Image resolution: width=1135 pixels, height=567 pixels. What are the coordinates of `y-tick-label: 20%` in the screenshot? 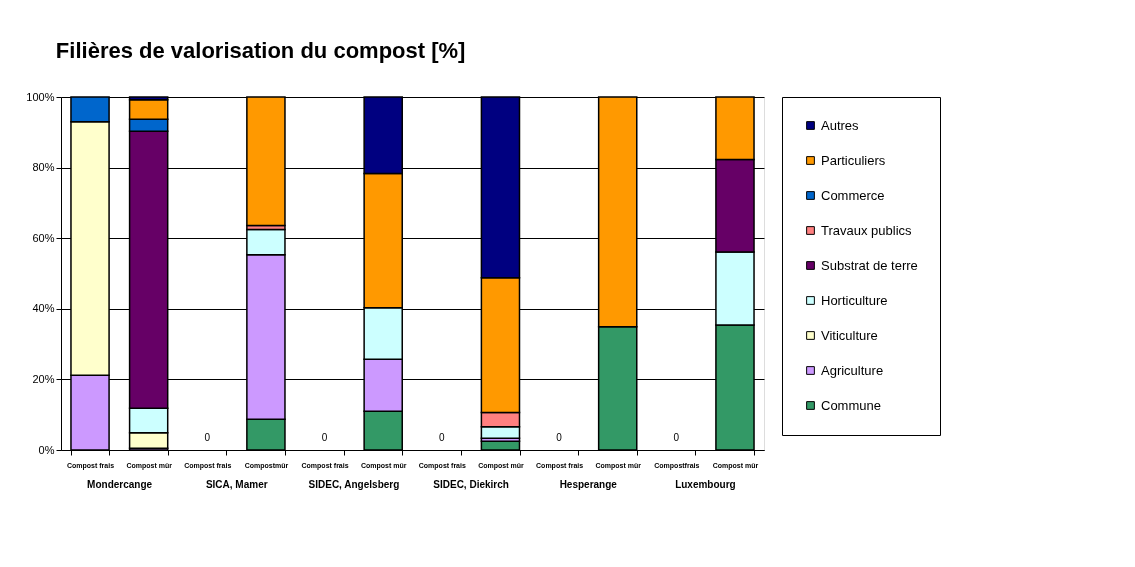 It's located at (43, 378).